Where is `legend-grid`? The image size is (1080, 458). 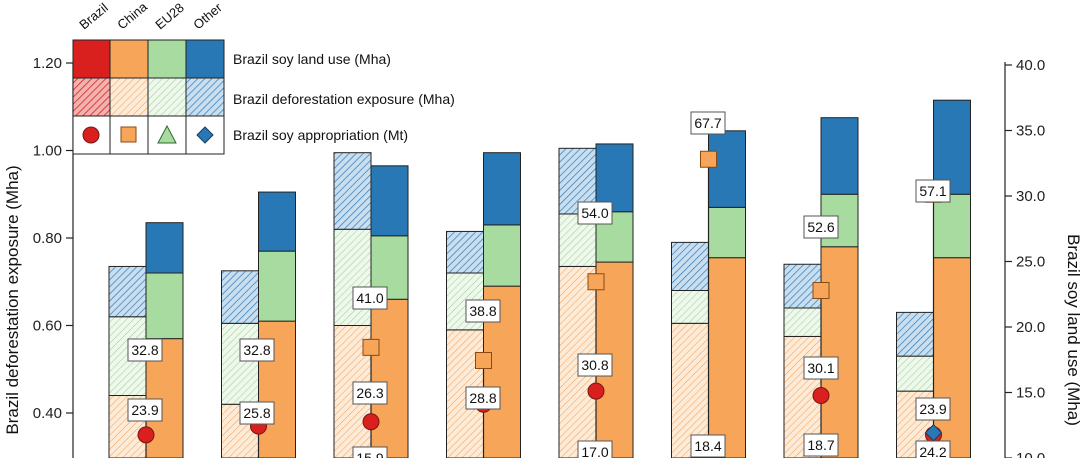 legend-grid is located at coordinates (148, 97).